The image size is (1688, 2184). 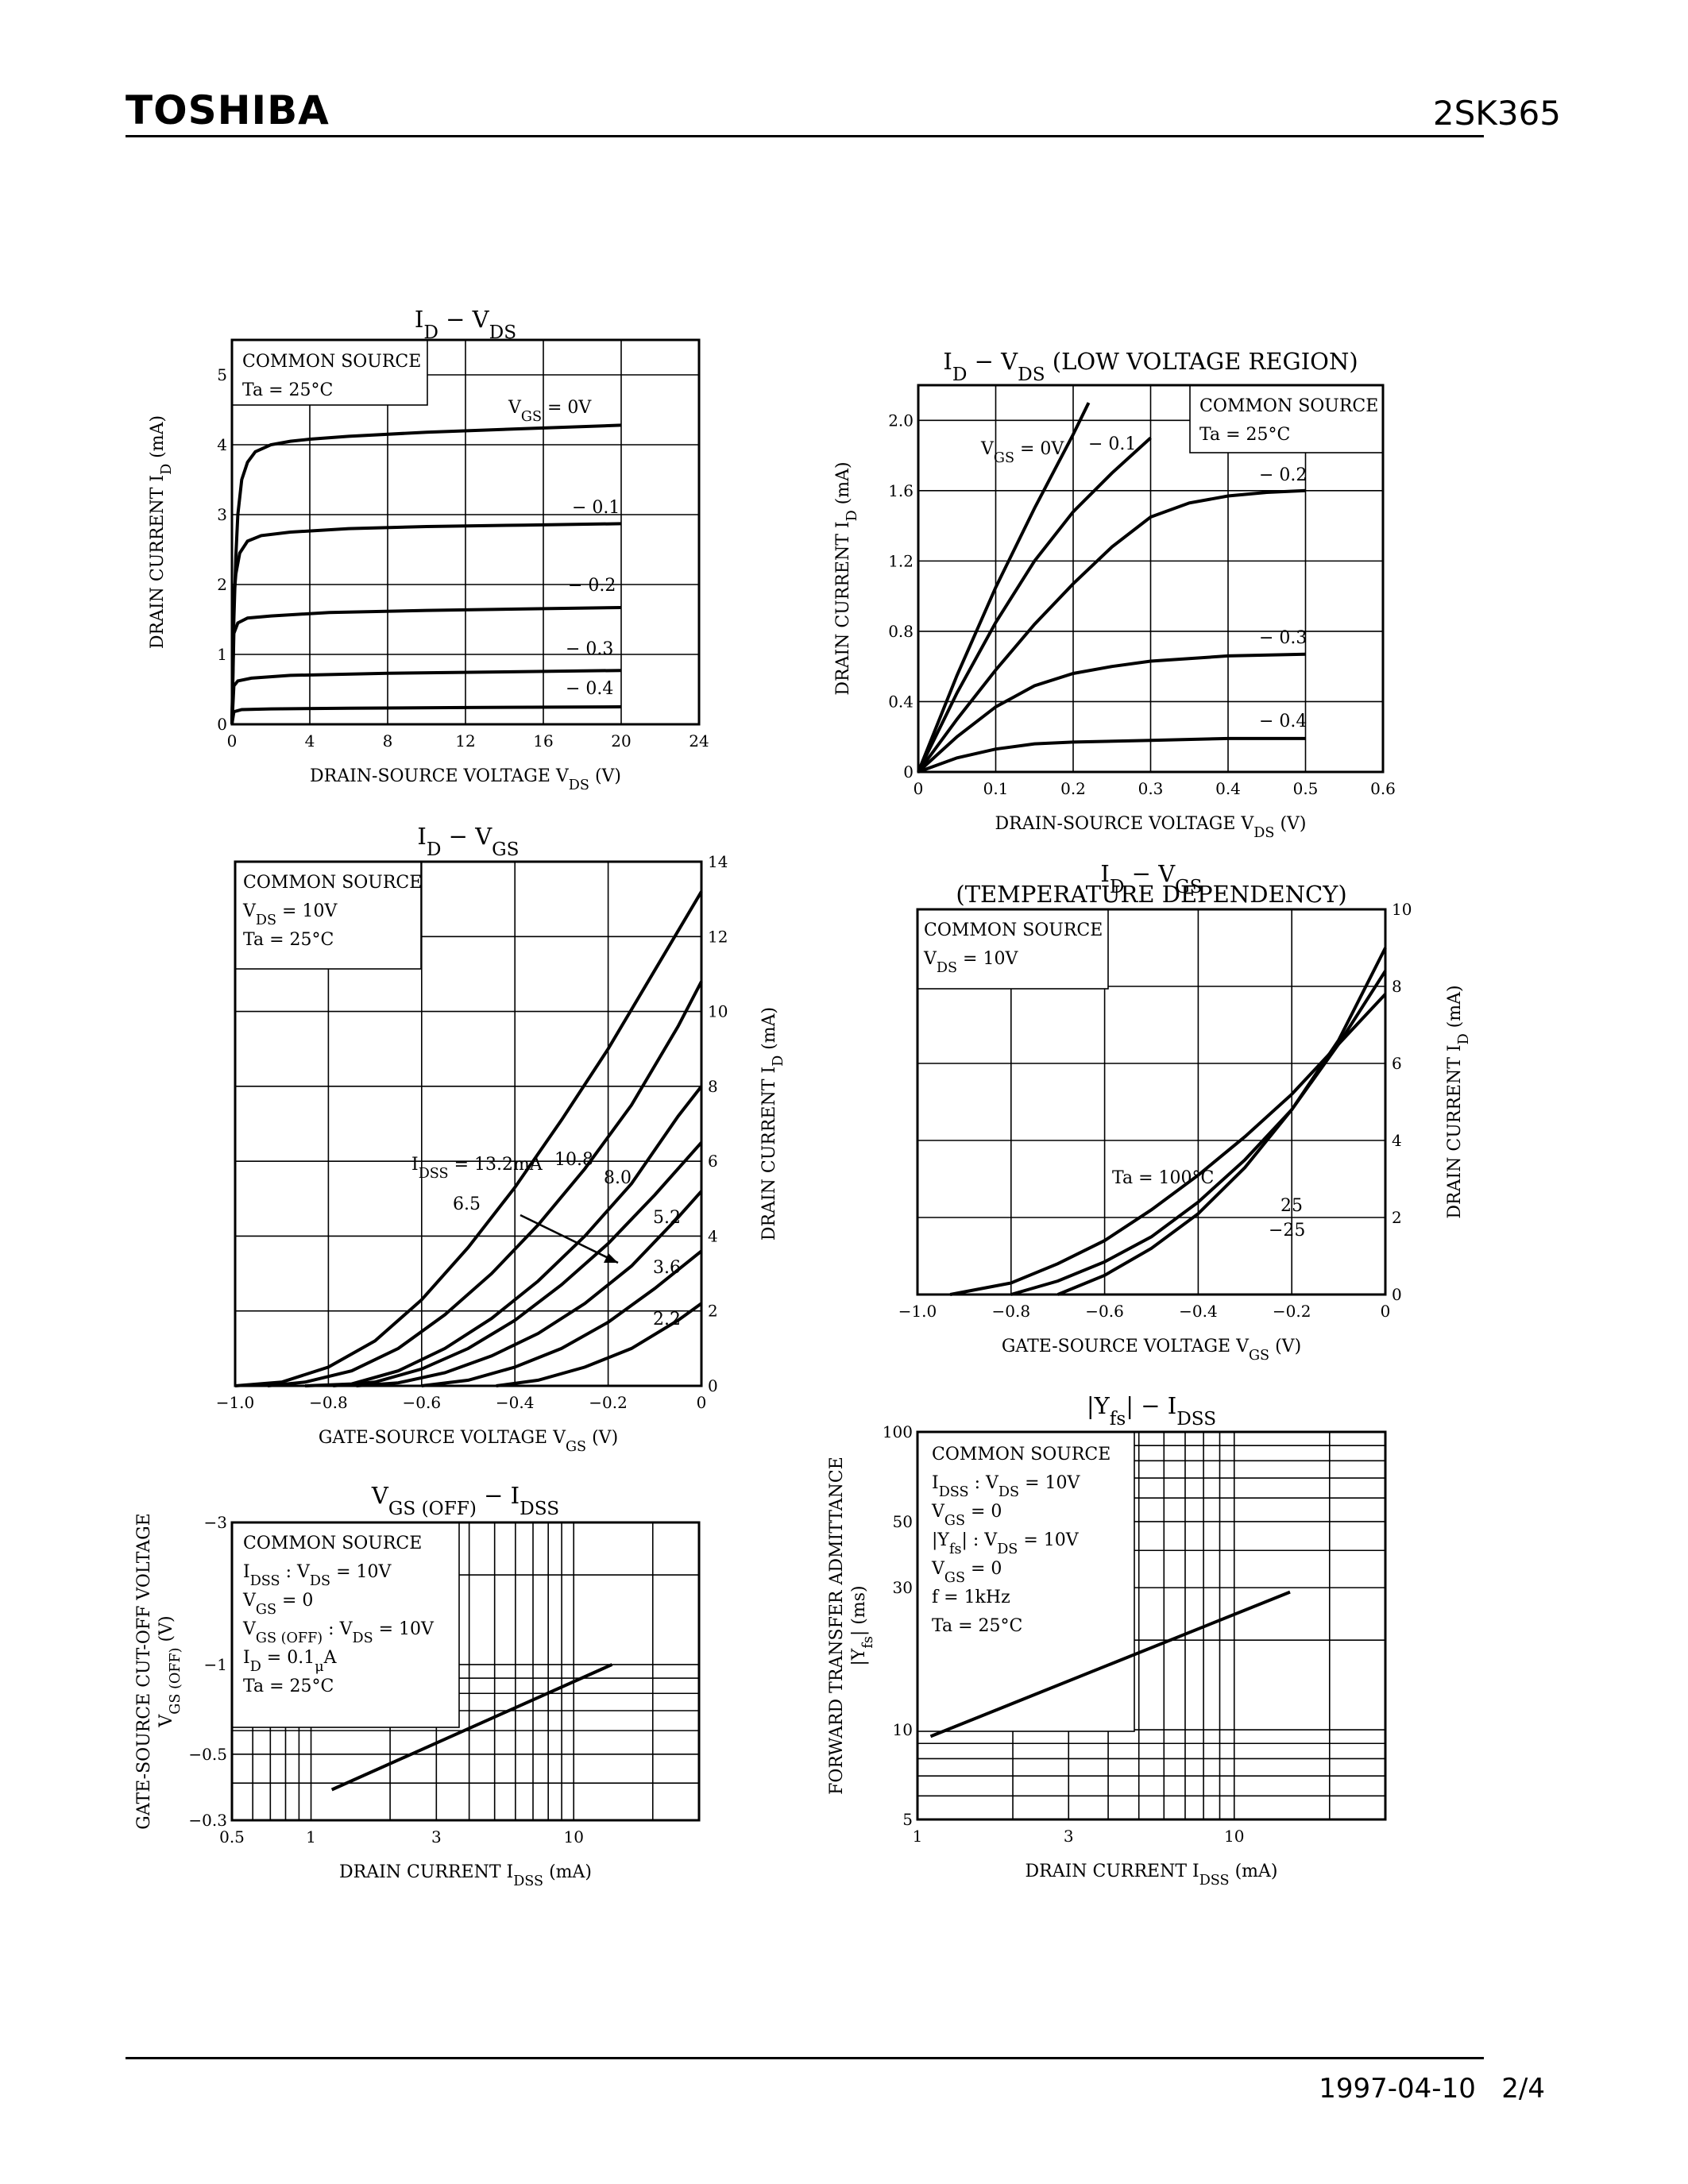 I want to click on x-tick-label: 8, so click(x=388, y=741).